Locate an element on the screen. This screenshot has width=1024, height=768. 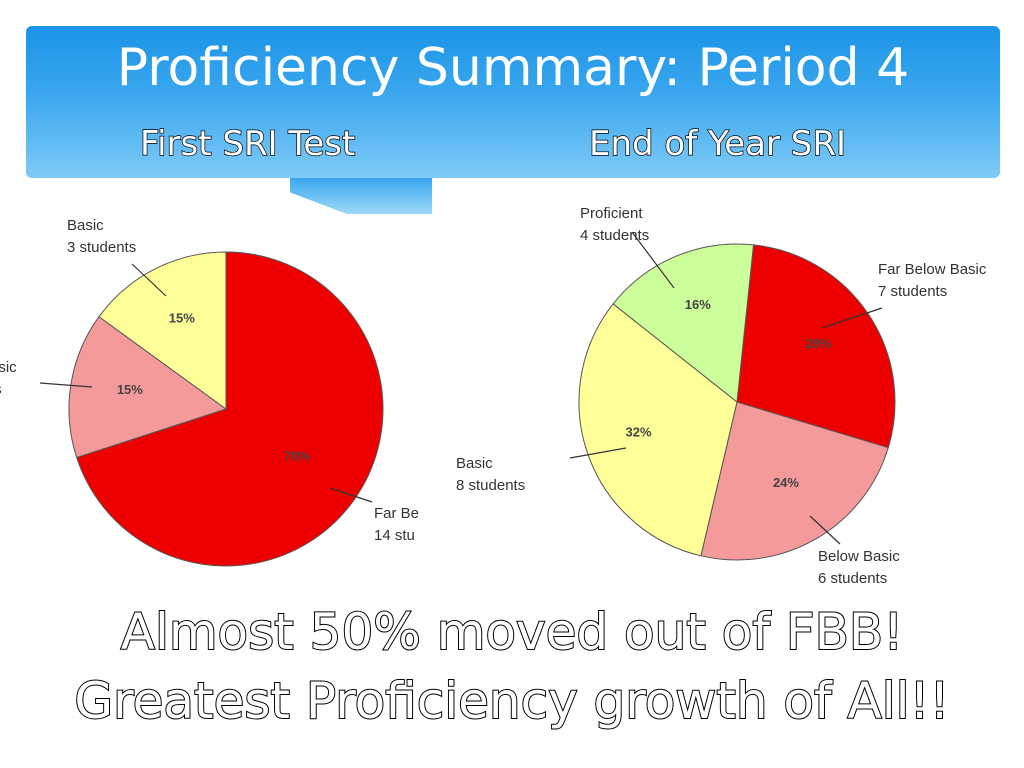
slice-category-label: Far Be is located at coordinates (396, 513).